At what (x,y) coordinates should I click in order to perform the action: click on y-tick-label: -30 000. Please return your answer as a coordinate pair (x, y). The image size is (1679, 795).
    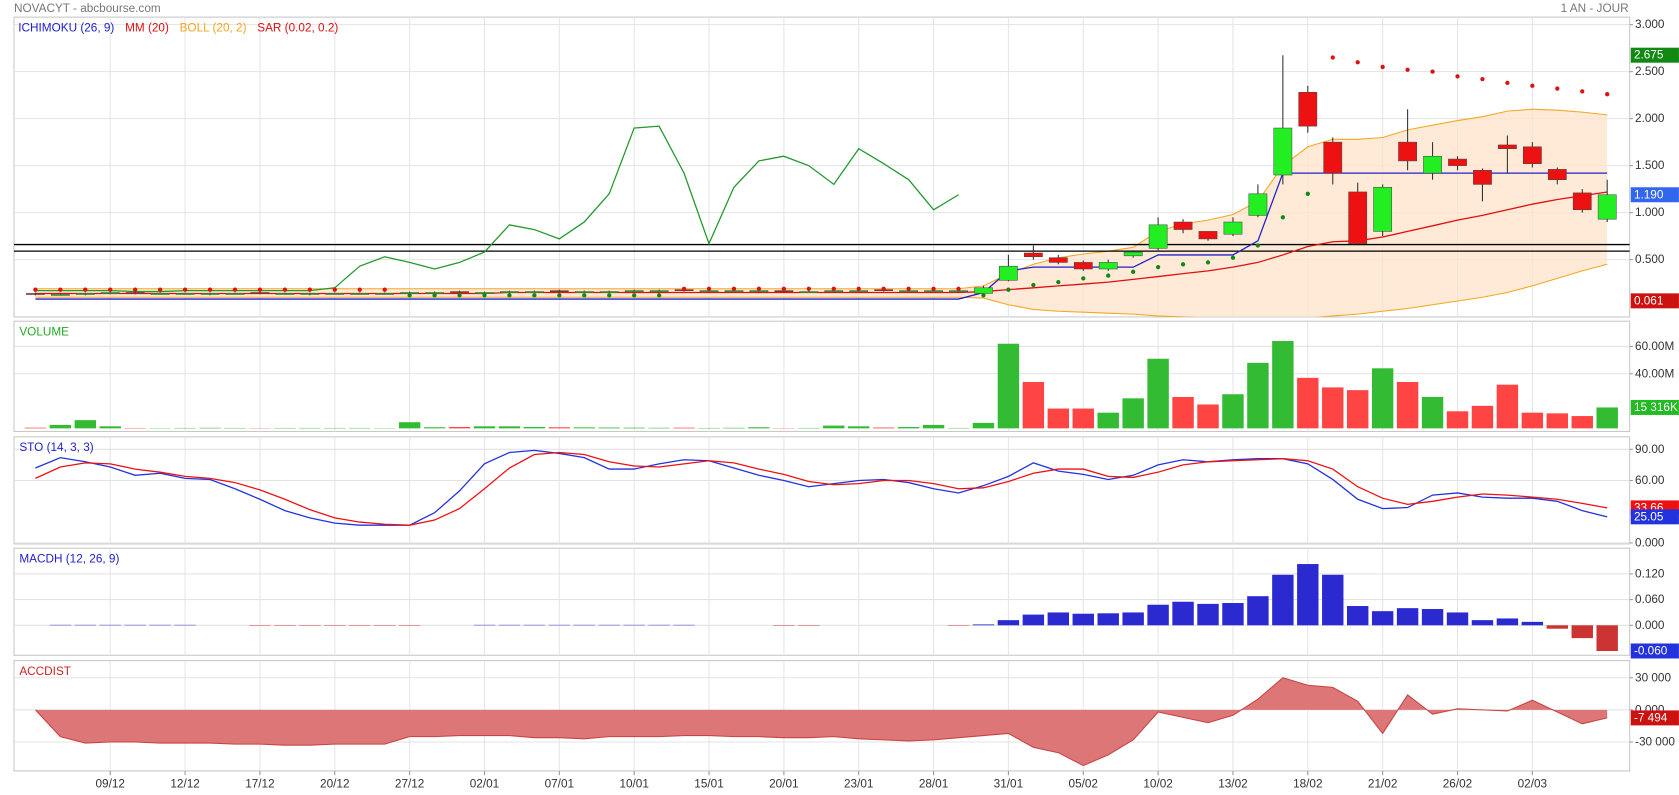
    Looking at the image, I should click on (1655, 741).